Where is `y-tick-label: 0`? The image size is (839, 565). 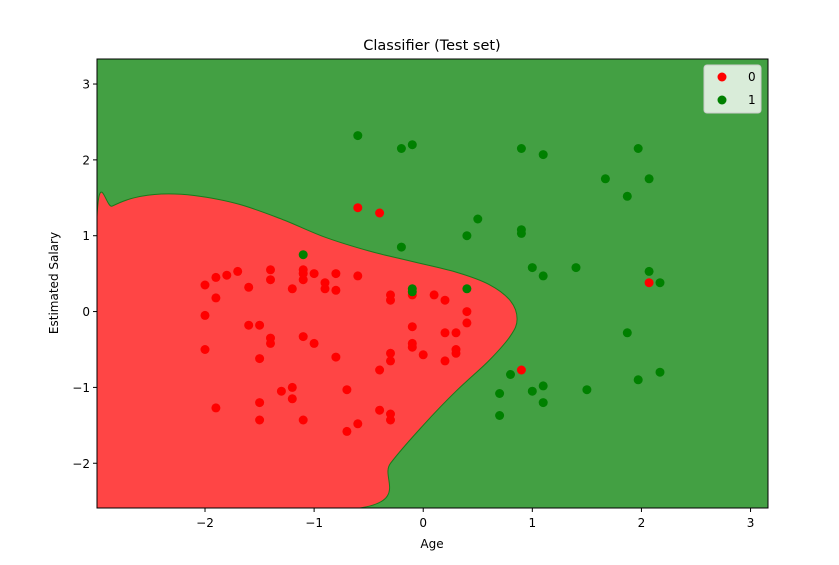
y-tick-label: 0 is located at coordinates (86, 312).